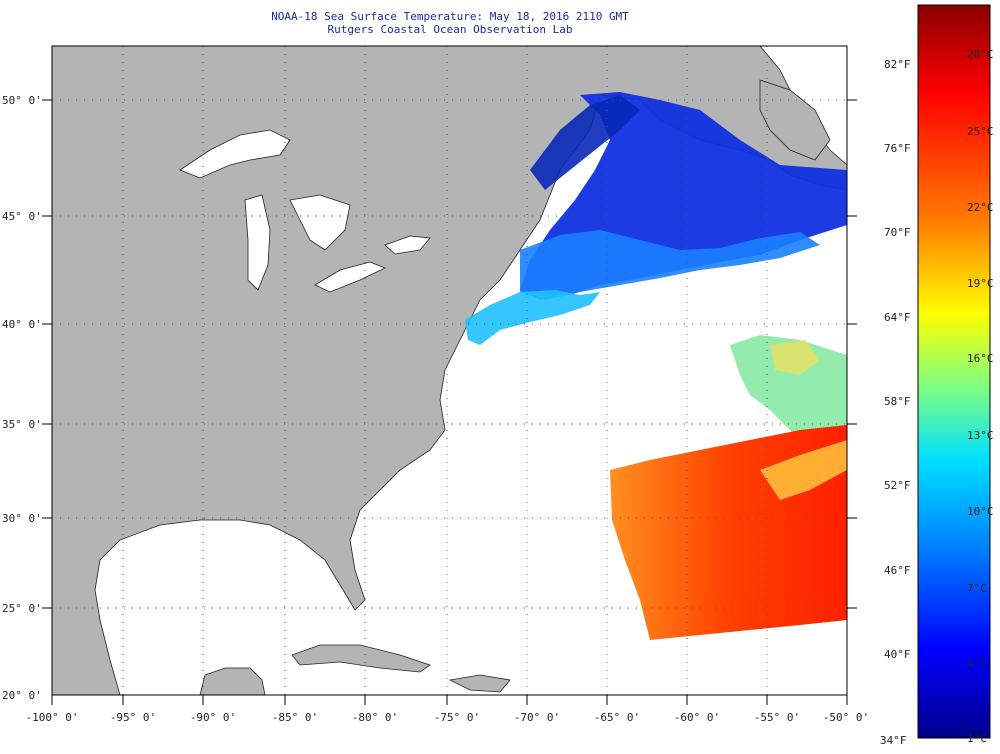 This screenshot has height=754, width=1000. I want to click on celsius-label: 13°C, so click(980, 435).